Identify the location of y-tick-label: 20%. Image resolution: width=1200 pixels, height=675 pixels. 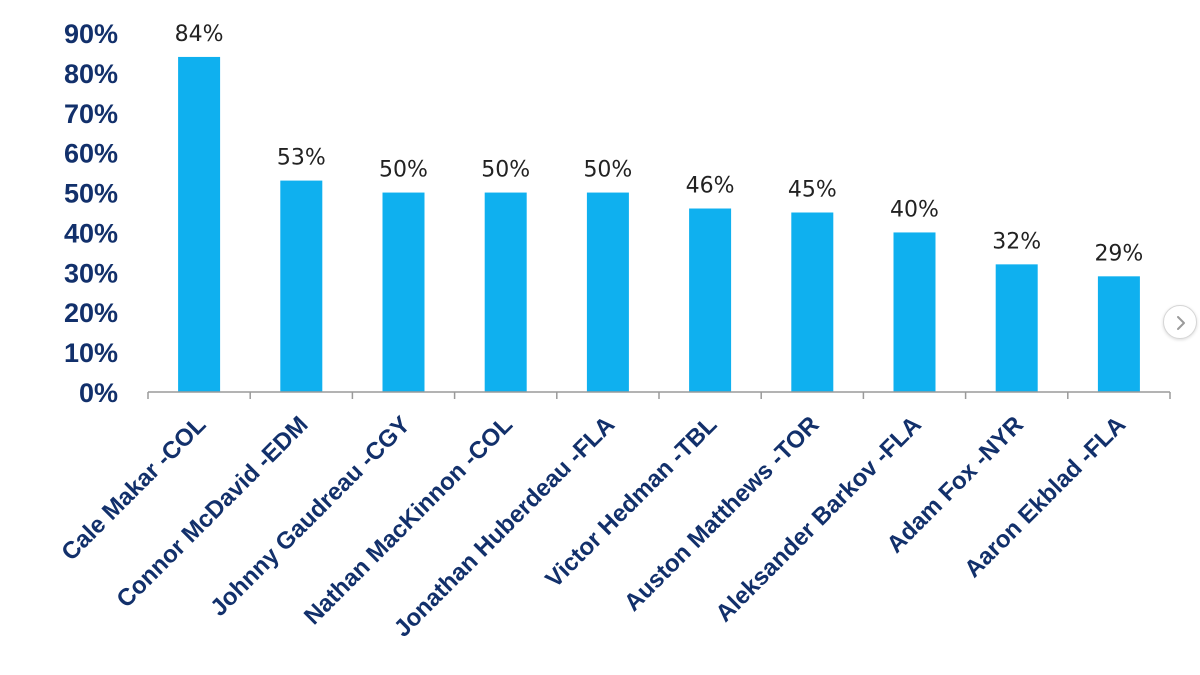
(91, 313).